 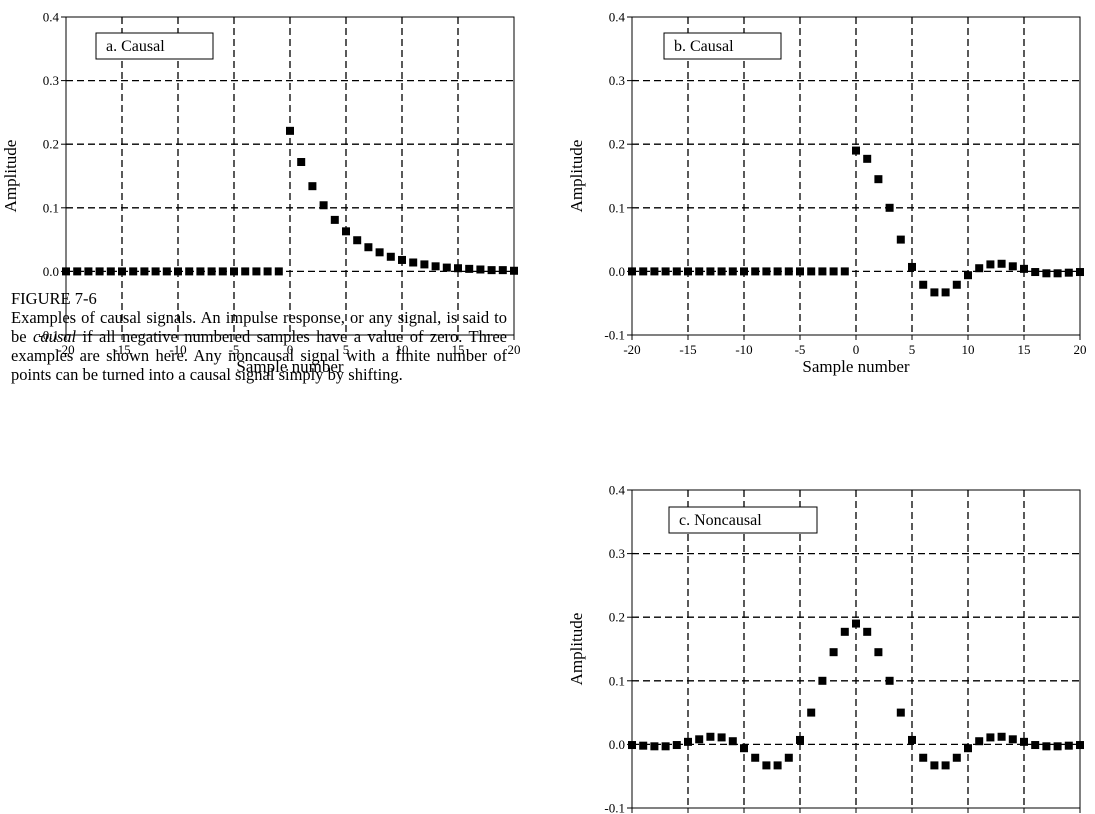 What do you see at coordinates (704, 46) in the screenshot?
I see `panel-label: b. Causal` at bounding box center [704, 46].